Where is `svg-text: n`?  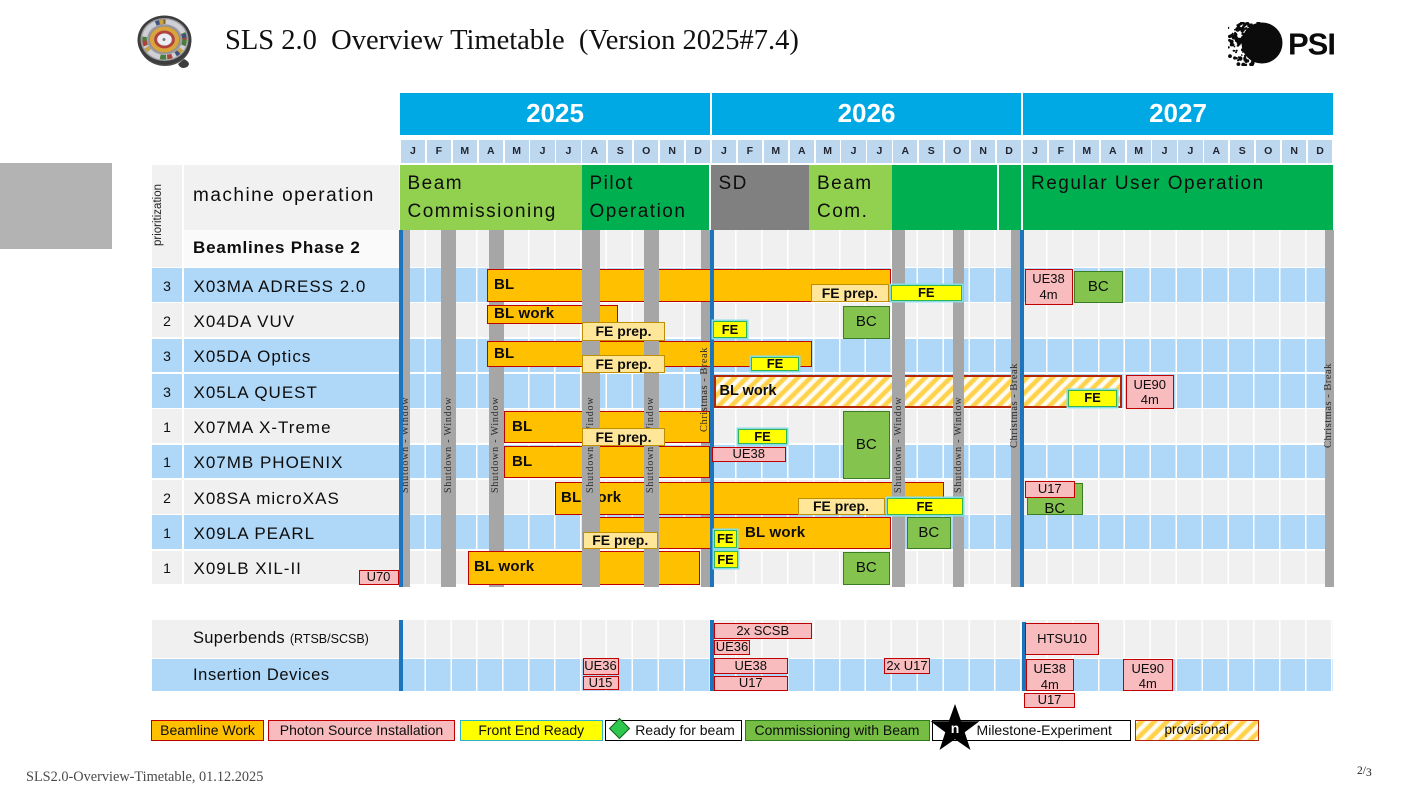 svg-text: n is located at coordinates (955, 728).